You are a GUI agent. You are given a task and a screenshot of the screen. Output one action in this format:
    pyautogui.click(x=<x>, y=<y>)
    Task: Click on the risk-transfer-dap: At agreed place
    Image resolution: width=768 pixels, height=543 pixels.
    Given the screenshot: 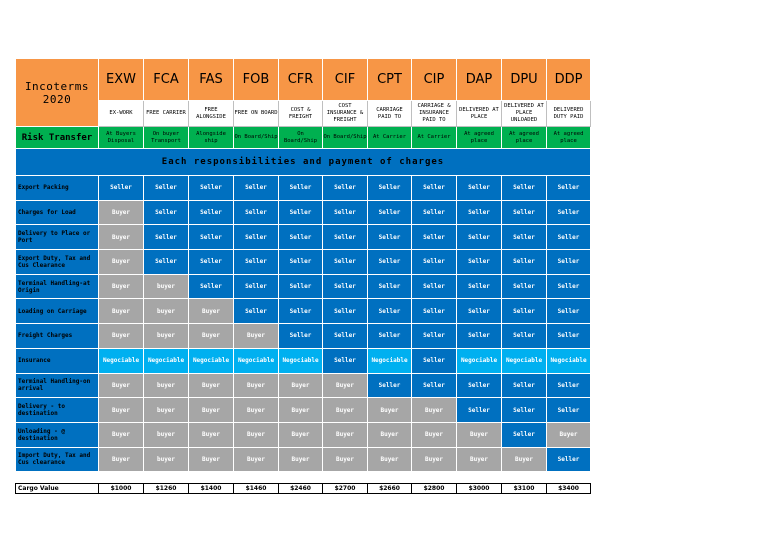 What is the action you would take?
    pyautogui.click(x=479, y=137)
    